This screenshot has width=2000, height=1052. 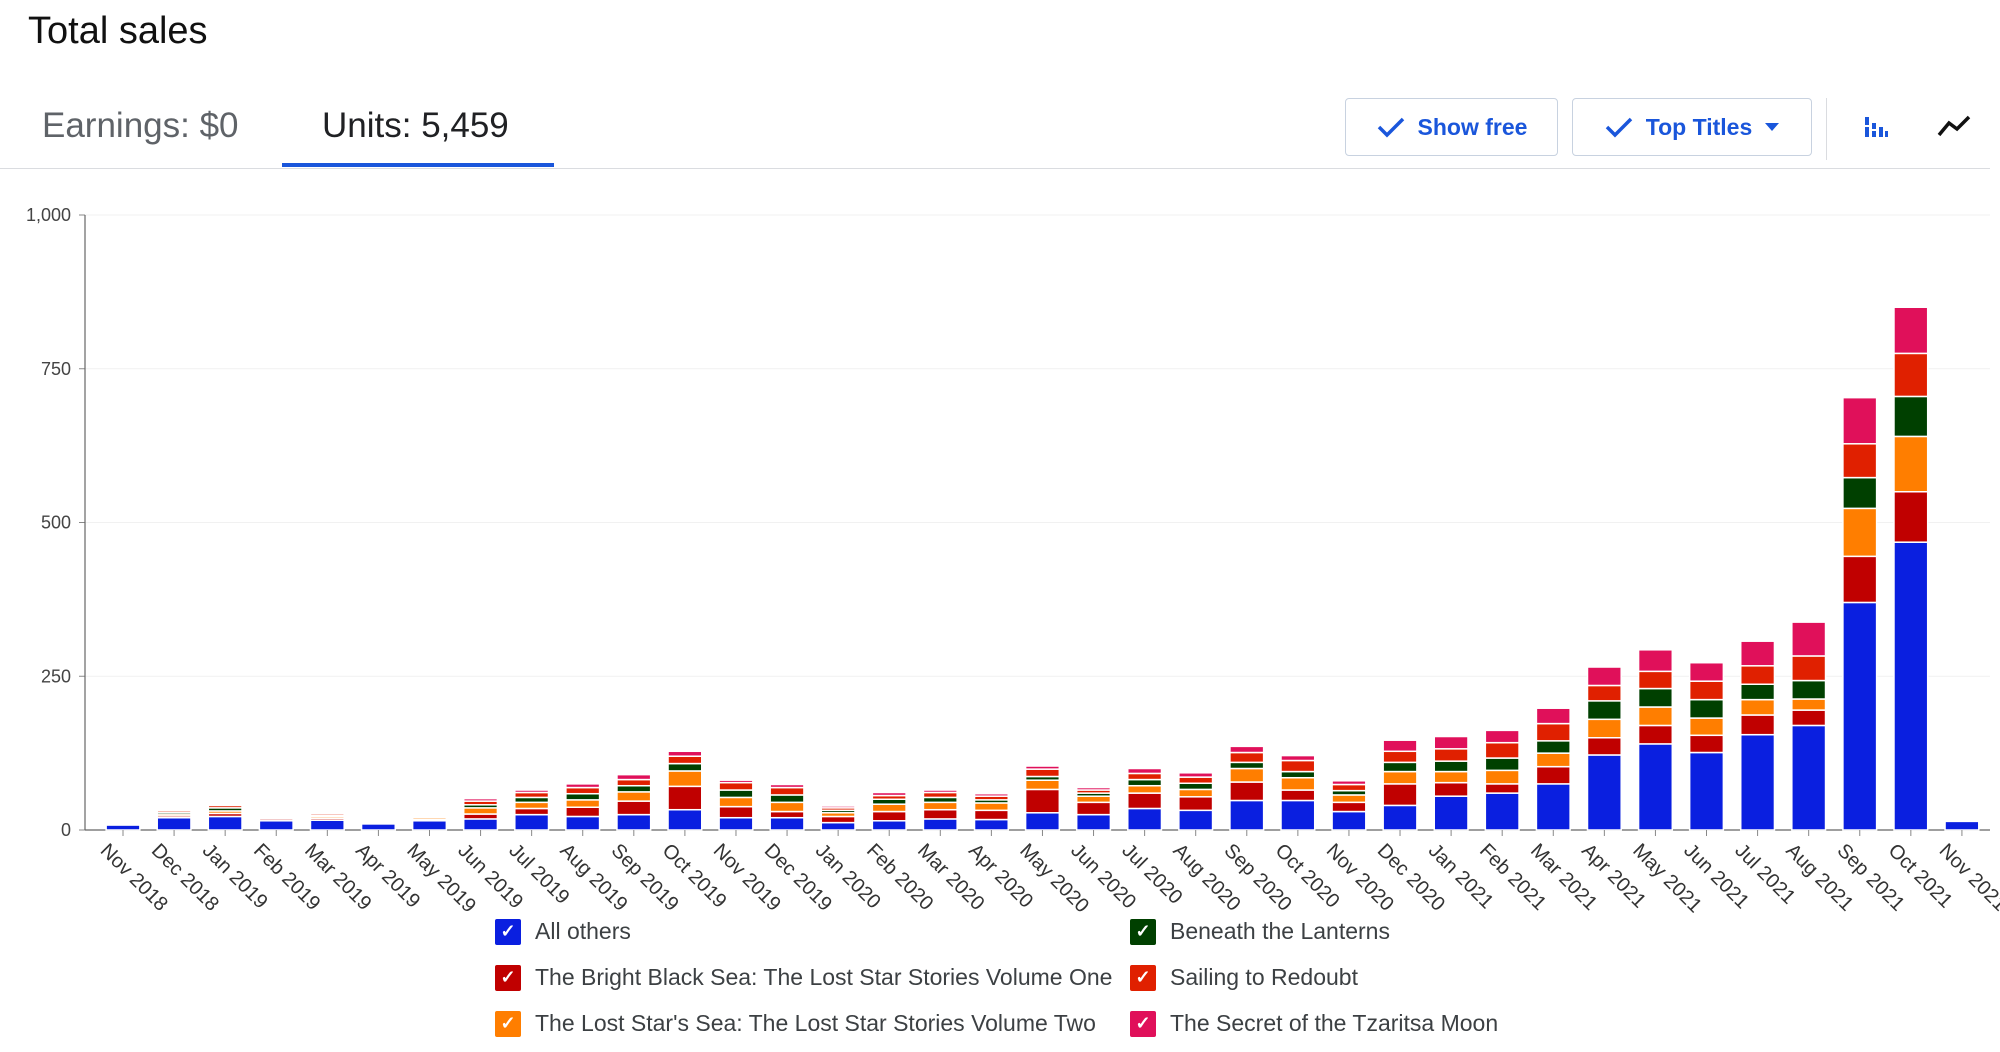 What do you see at coordinates (140, 125) in the screenshot?
I see `tab-earnings: Earnings: $0` at bounding box center [140, 125].